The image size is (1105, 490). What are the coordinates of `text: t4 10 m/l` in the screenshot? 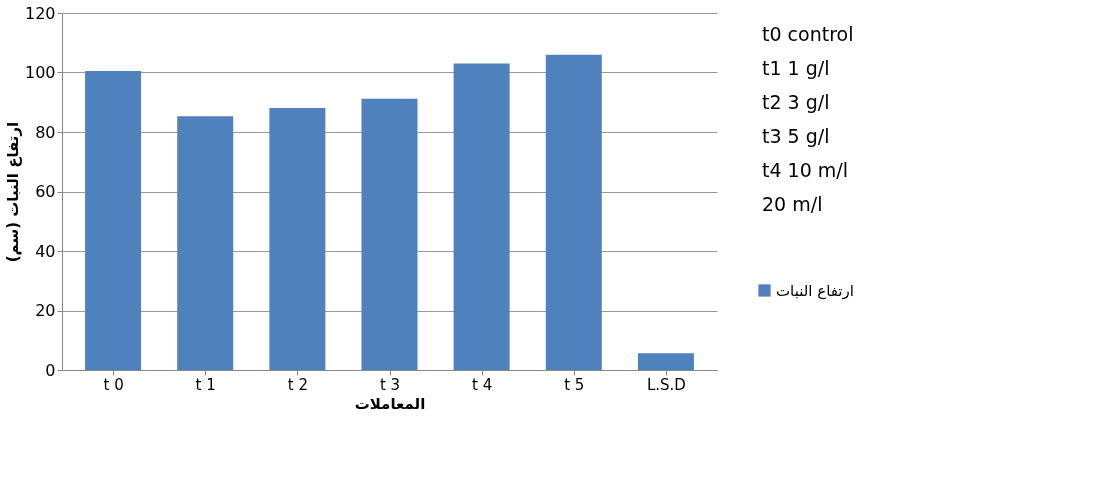 It's located at (805, 170).